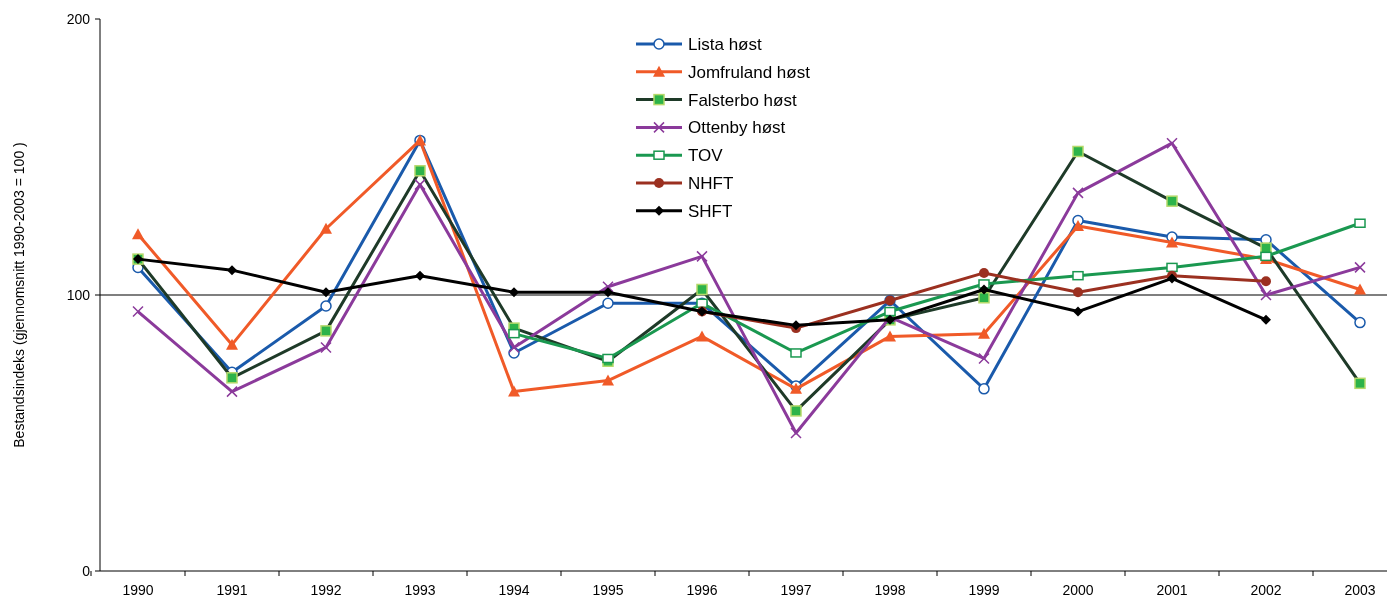 The width and height of the screenshot is (1389, 603). I want to click on x-tick-label: 1993, so click(420, 590).